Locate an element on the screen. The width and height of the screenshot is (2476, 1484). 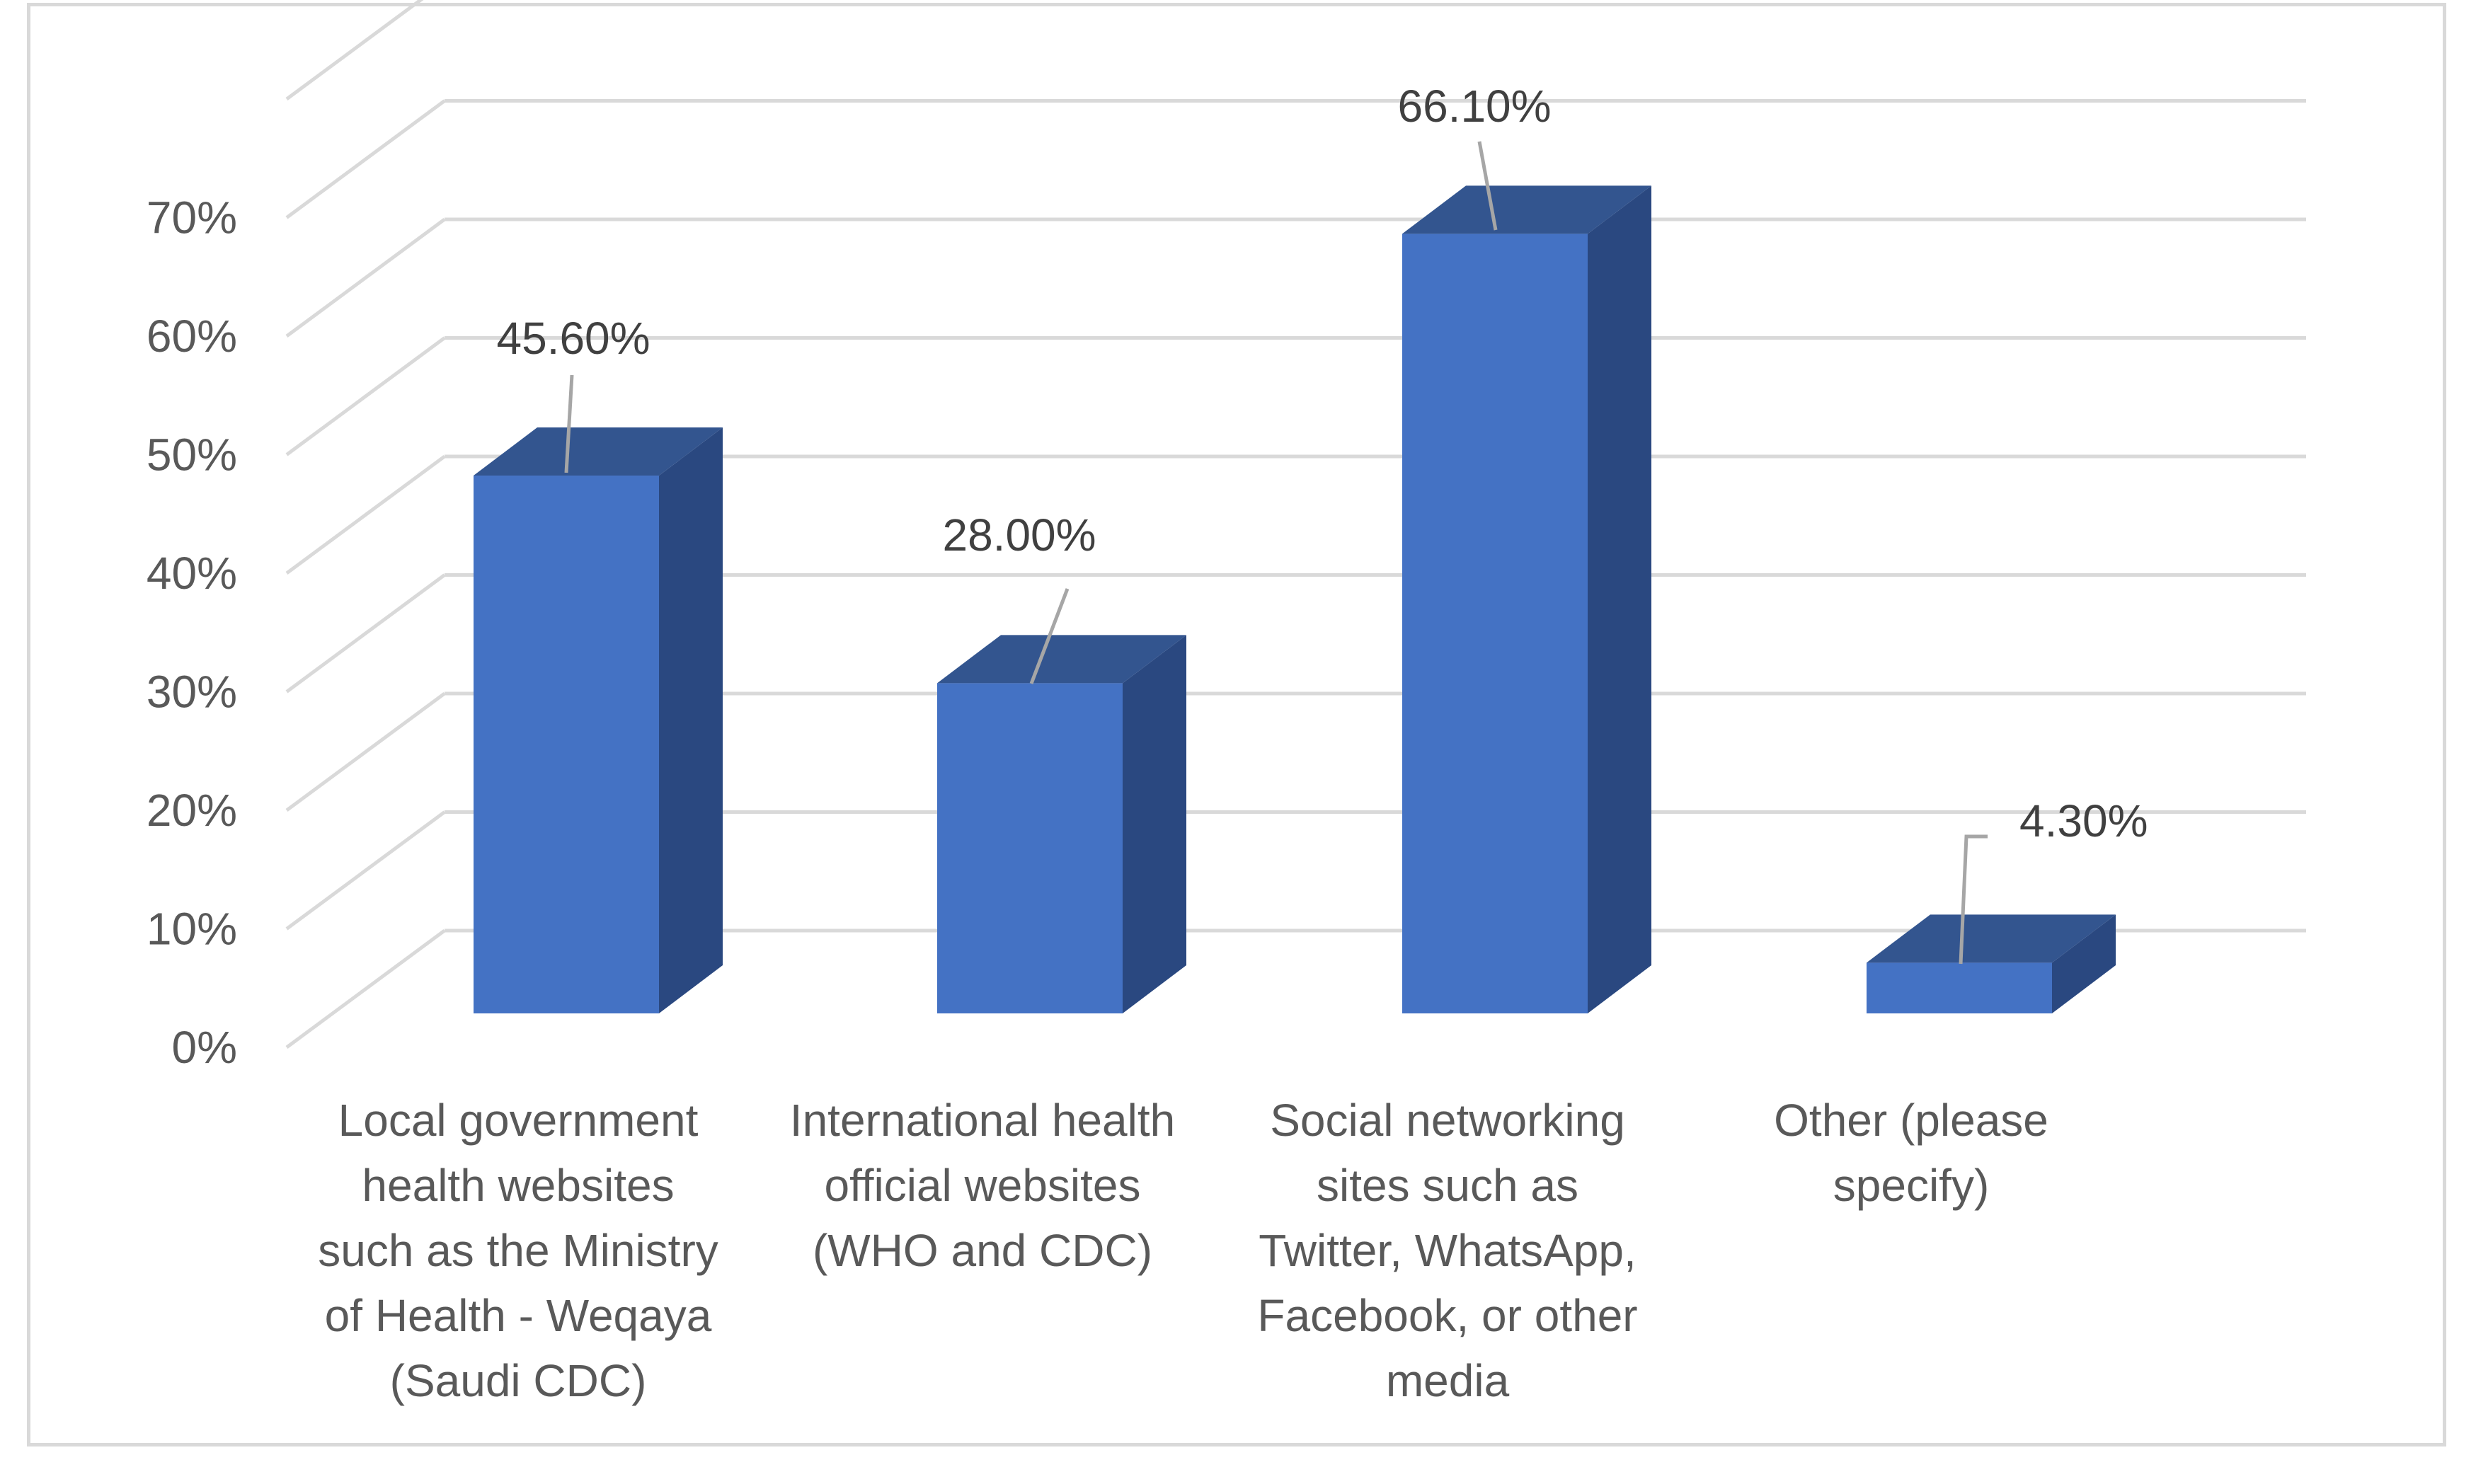
y-tick-label: 40% is located at coordinates (192, 573).